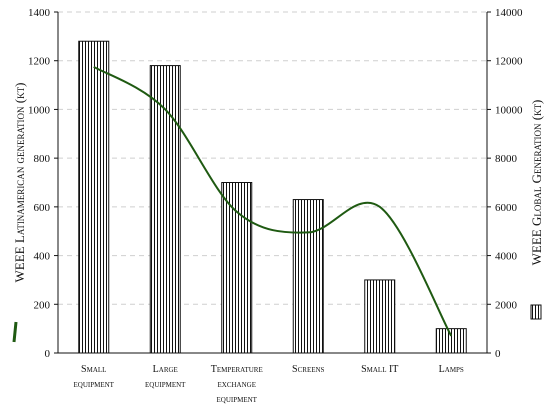  What do you see at coordinates (15, 332) in the screenshot?
I see `line-legend-key` at bounding box center [15, 332].